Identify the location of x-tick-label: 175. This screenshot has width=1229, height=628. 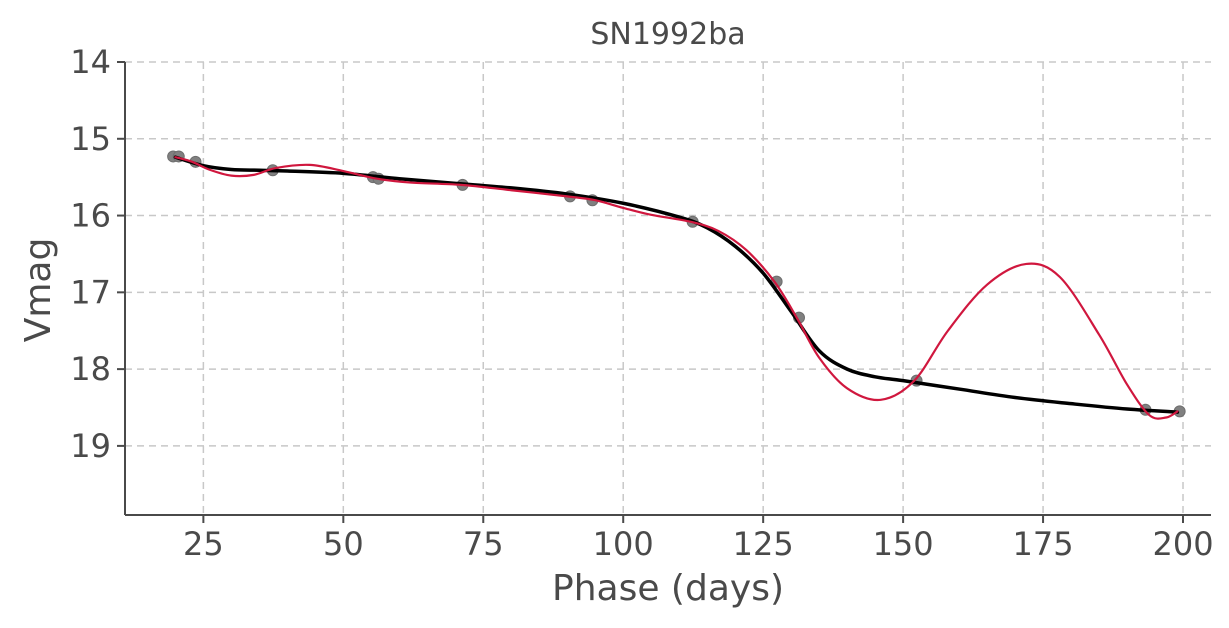
(1043, 544).